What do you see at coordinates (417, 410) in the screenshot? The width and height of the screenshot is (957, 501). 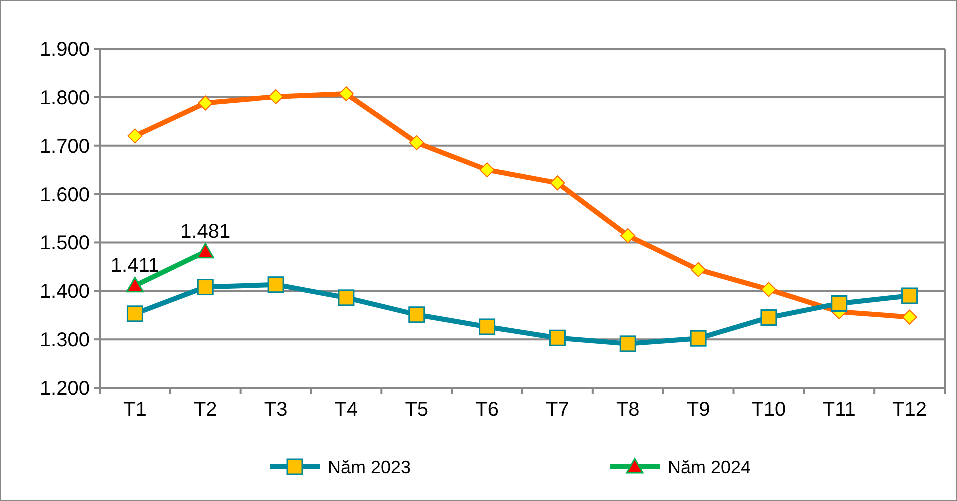 I see `x-tick-label: T5` at bounding box center [417, 410].